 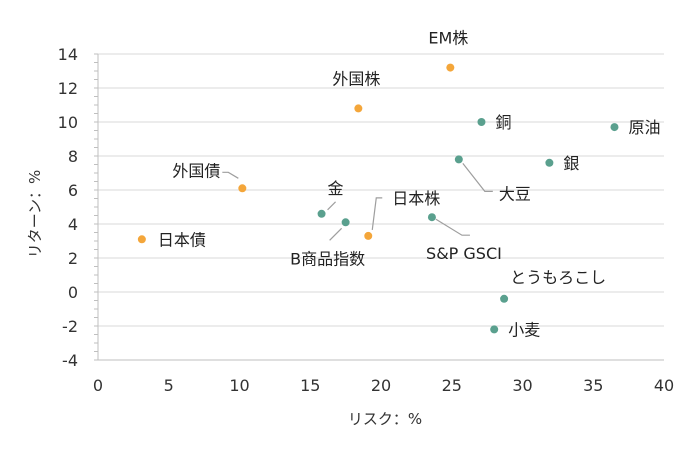 What do you see at coordinates (452, 385) in the screenshot?
I see `x-tick-label: 25` at bounding box center [452, 385].